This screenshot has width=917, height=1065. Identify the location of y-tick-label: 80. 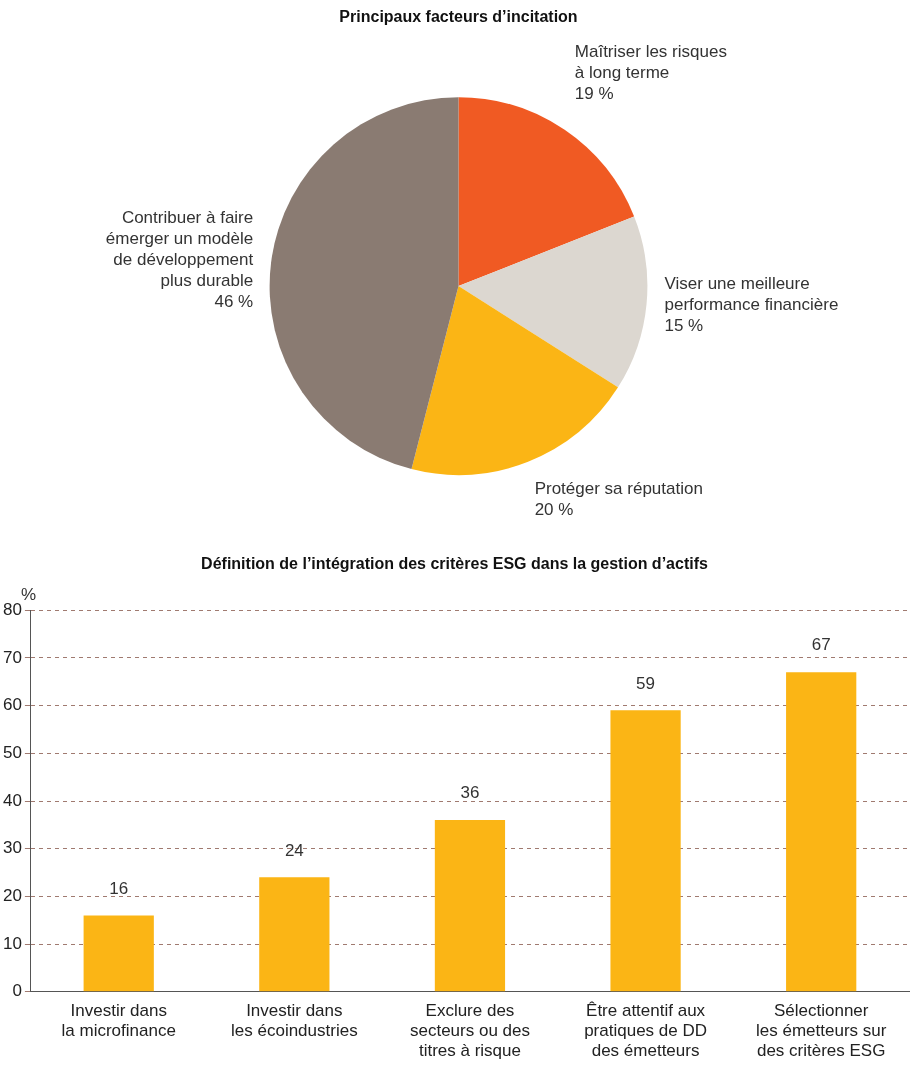
(12, 609).